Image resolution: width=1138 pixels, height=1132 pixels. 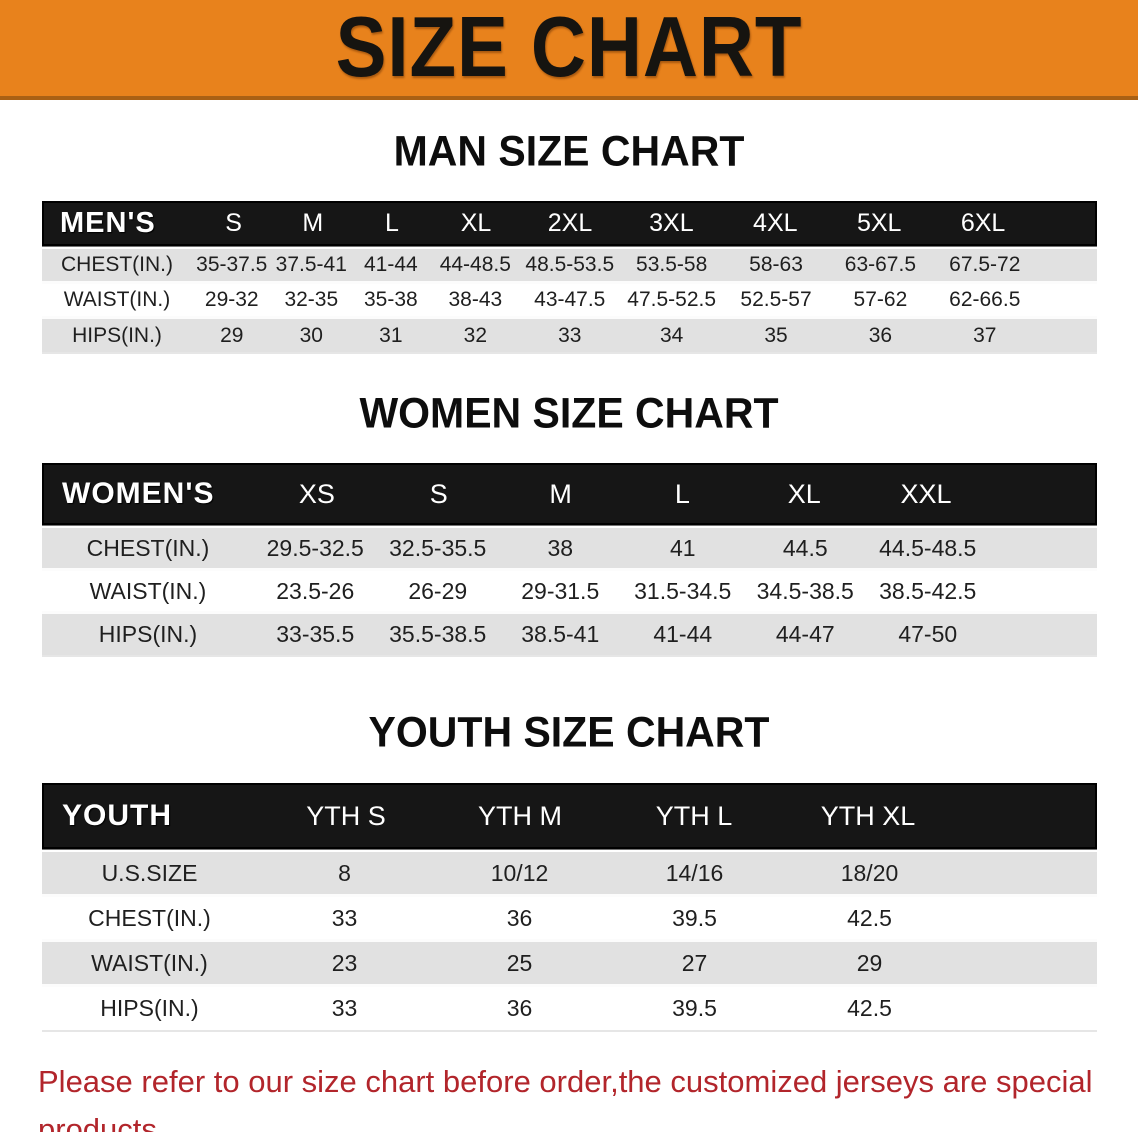 I want to click on table-cell: 48.5-53.5, so click(x=570, y=264).